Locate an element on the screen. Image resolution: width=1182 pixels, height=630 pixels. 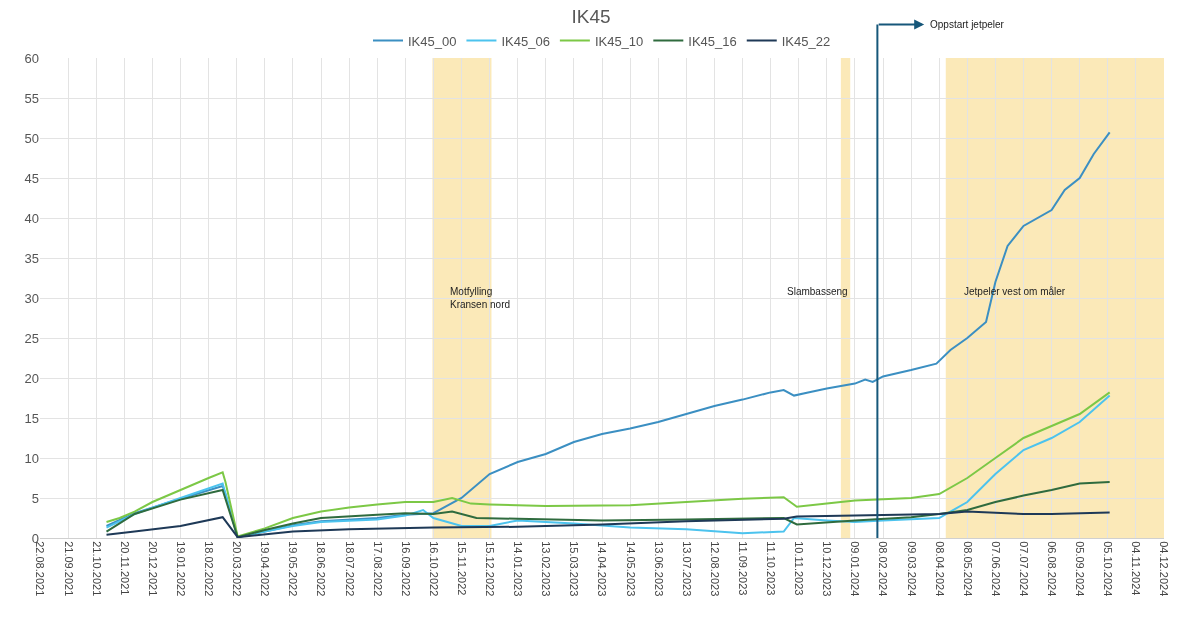
x-tick-label: 04.12.2024 is located at coordinates (1164, 569).